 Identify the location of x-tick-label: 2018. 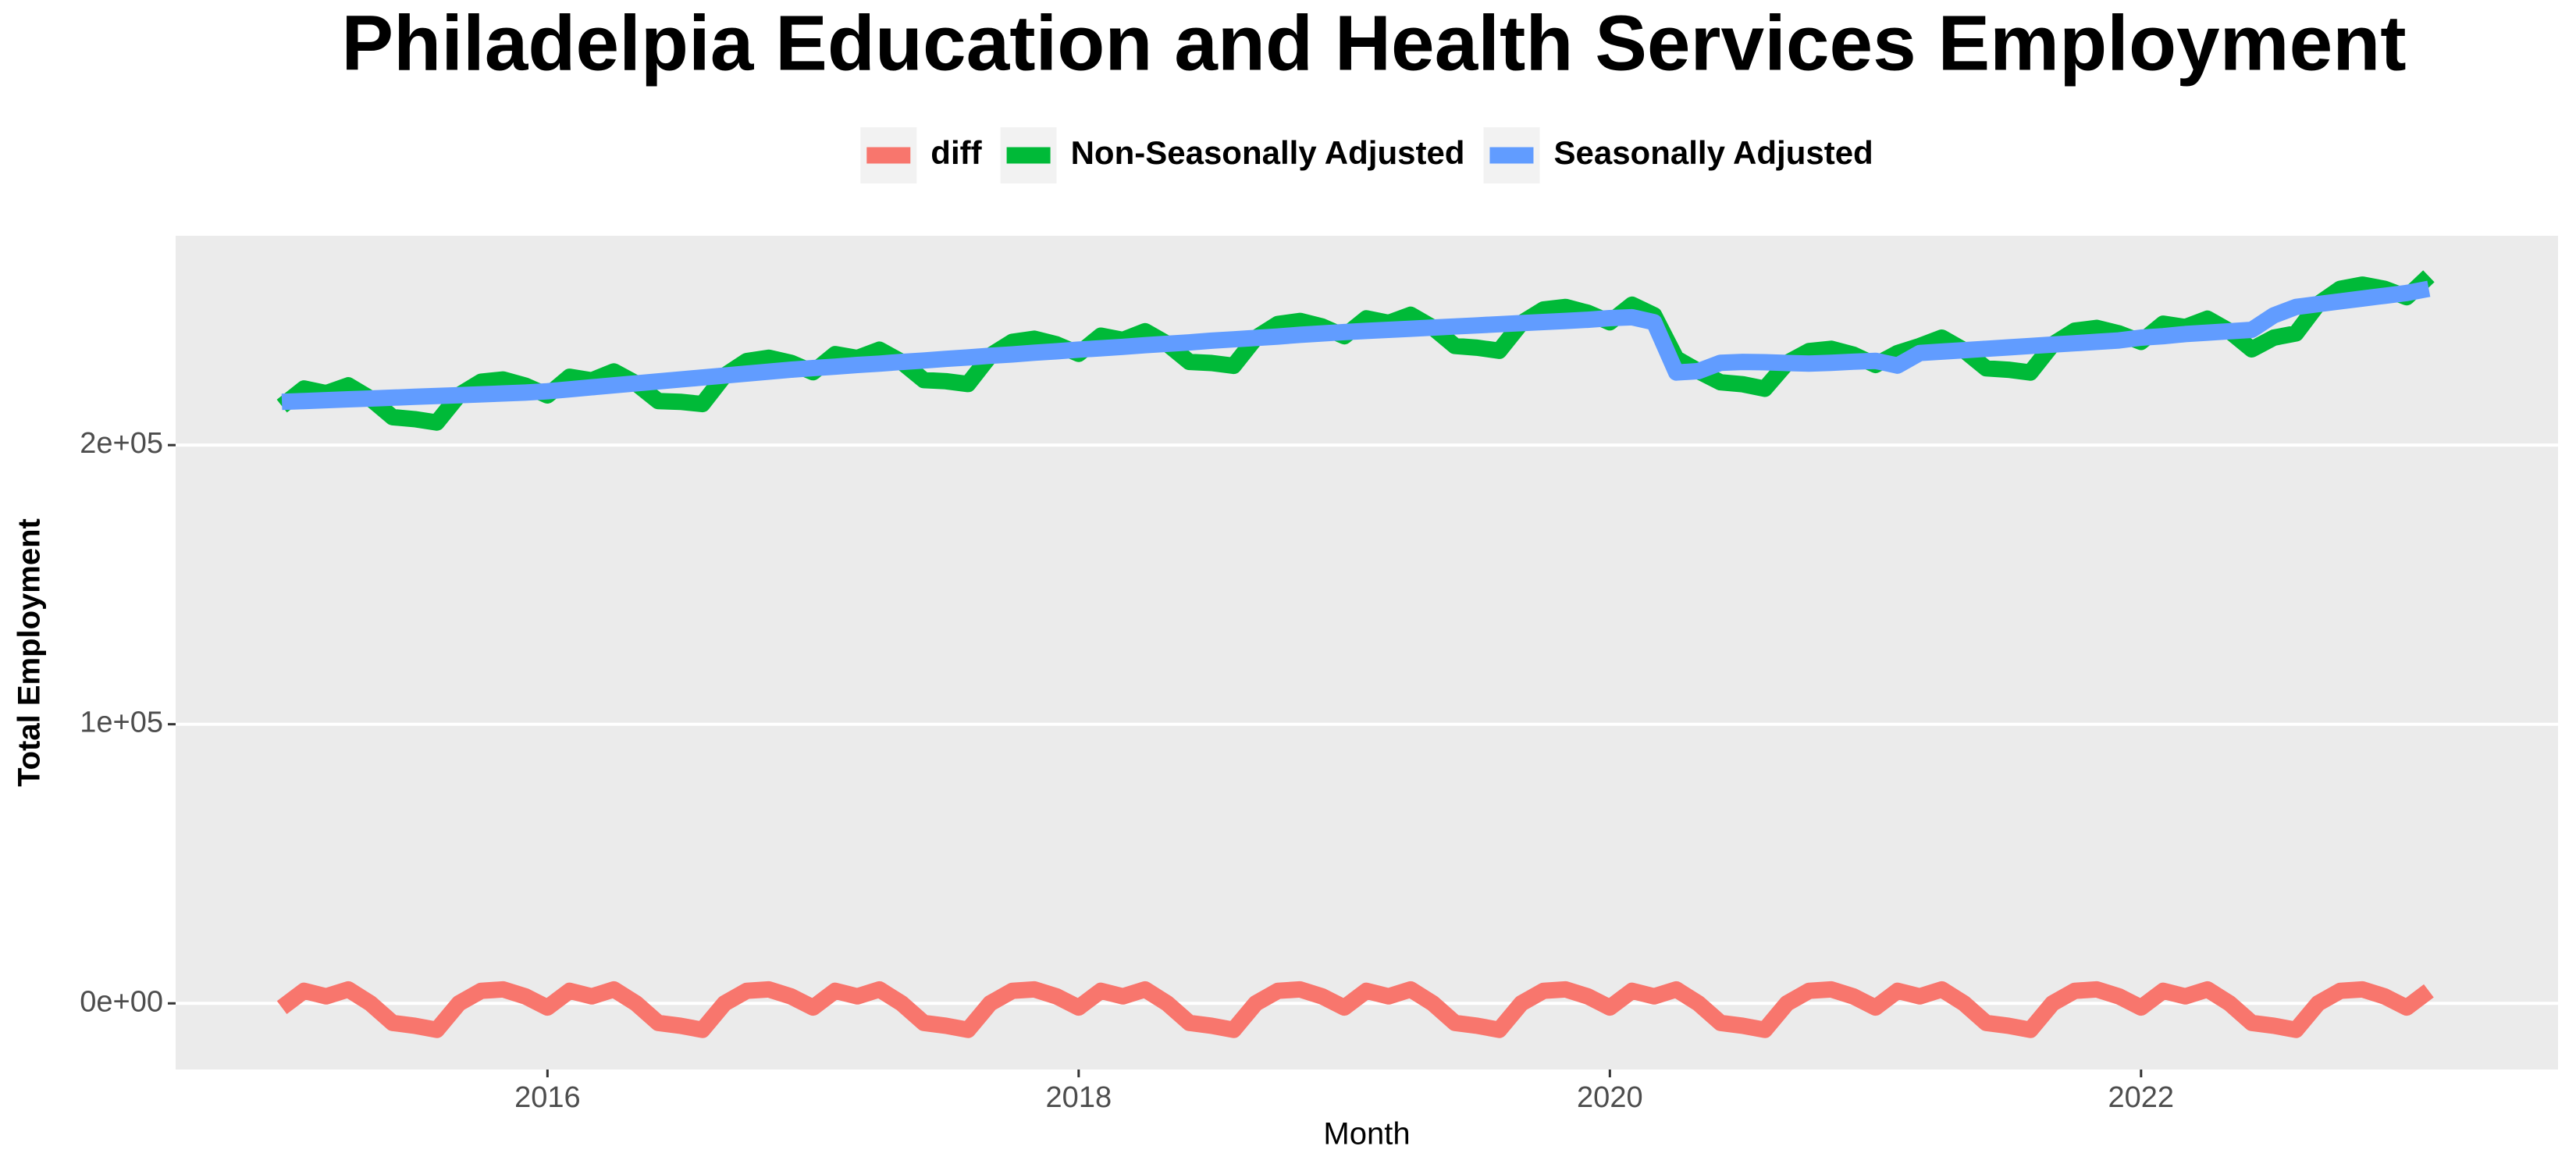
(1079, 1097).